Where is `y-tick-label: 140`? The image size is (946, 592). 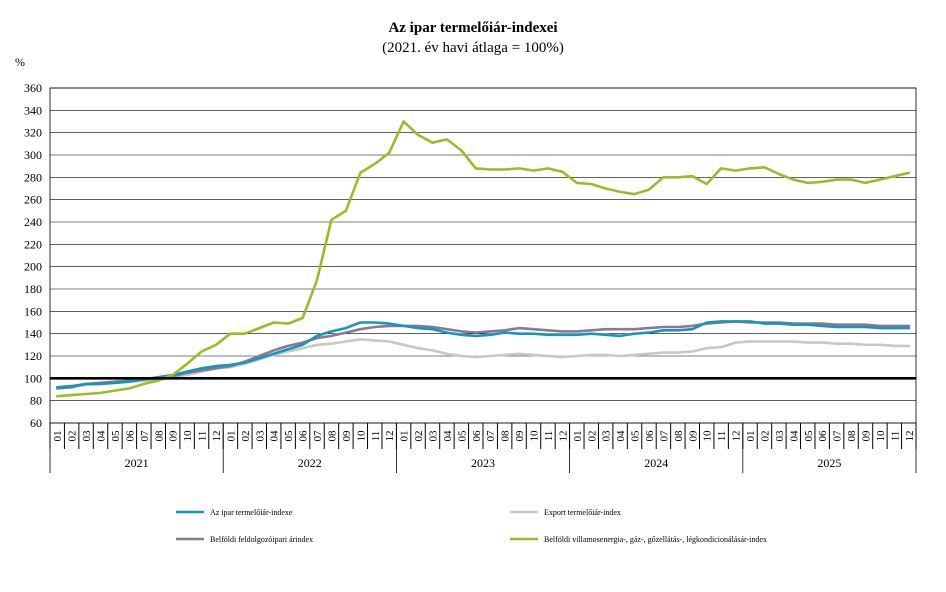 y-tick-label: 140 is located at coordinates (33, 334).